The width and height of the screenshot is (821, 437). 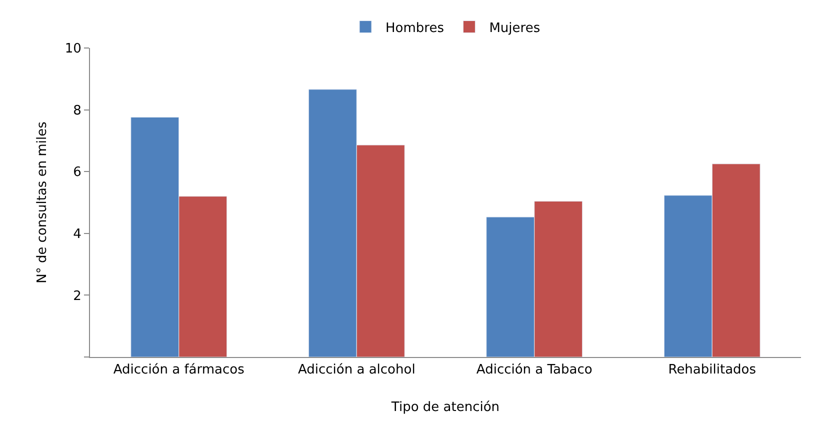 I want to click on legend-label: Mujeres, so click(x=514, y=28).